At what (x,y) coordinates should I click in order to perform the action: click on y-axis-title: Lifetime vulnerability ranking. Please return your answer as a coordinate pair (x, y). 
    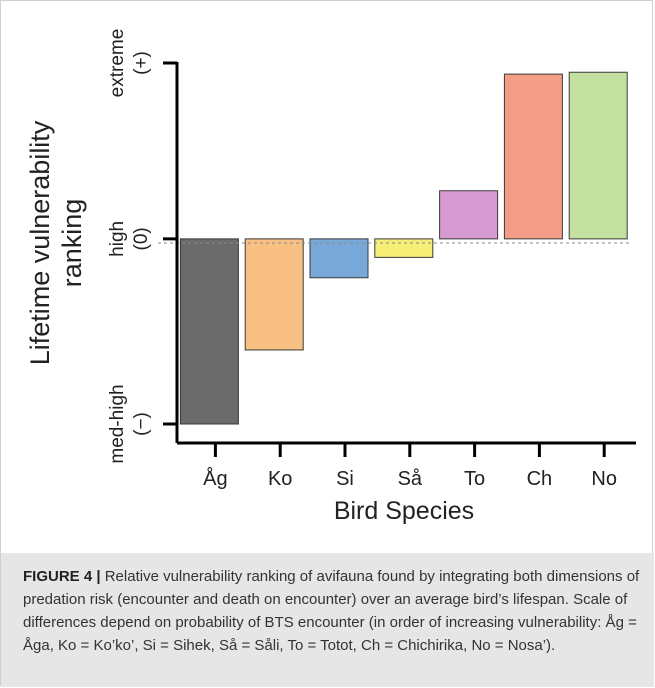
    Looking at the image, I should click on (56, 242).